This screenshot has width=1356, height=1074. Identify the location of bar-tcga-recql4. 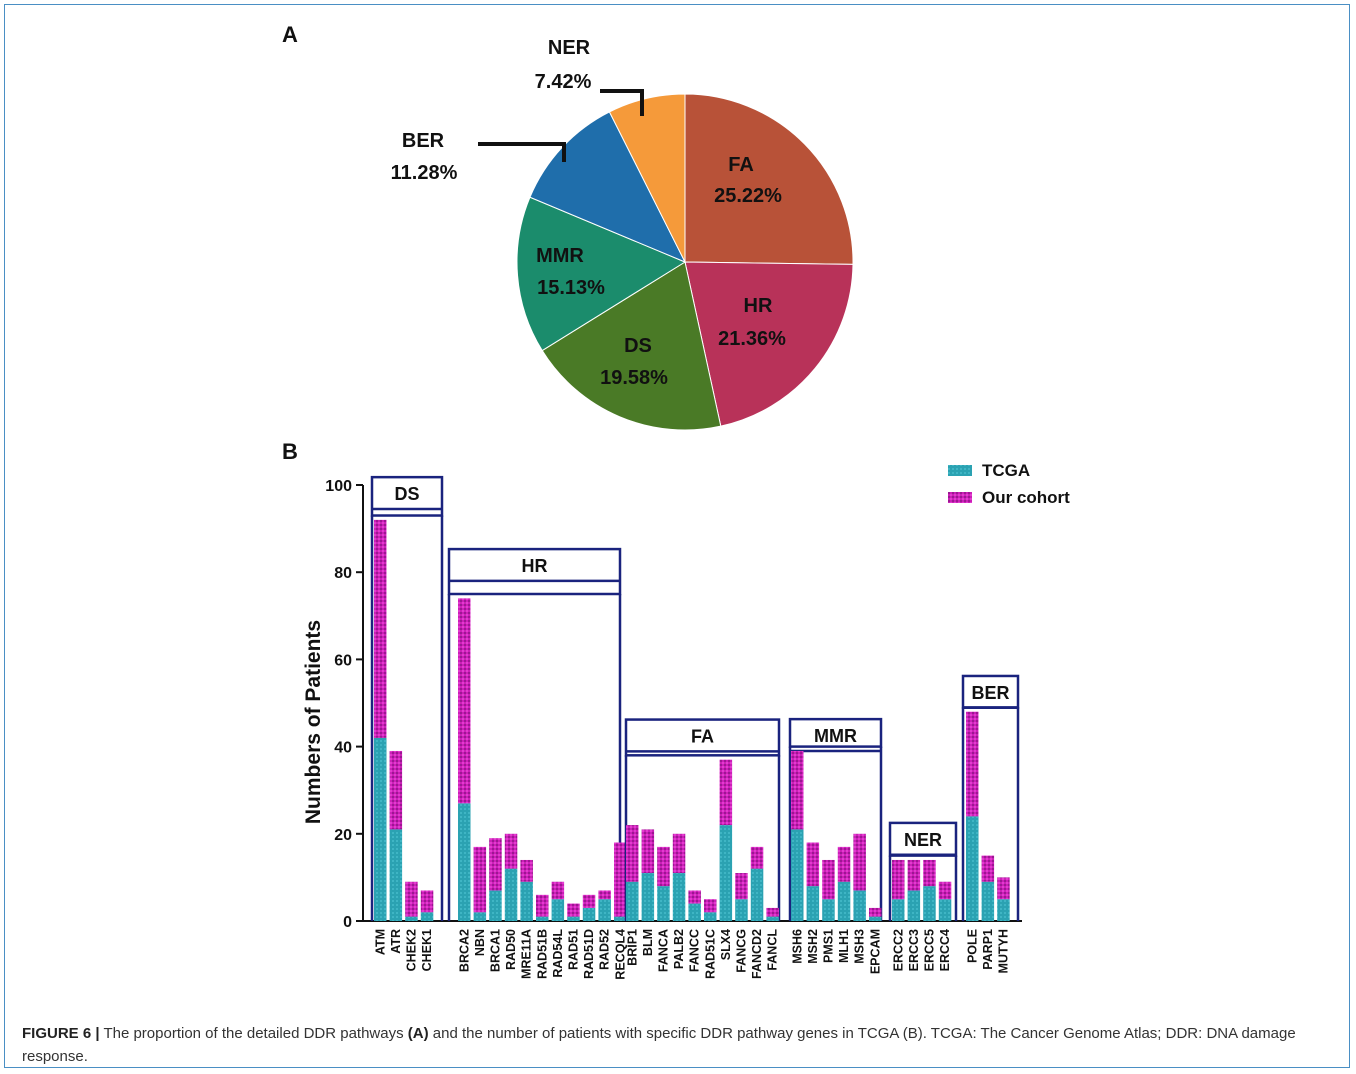
(620, 918).